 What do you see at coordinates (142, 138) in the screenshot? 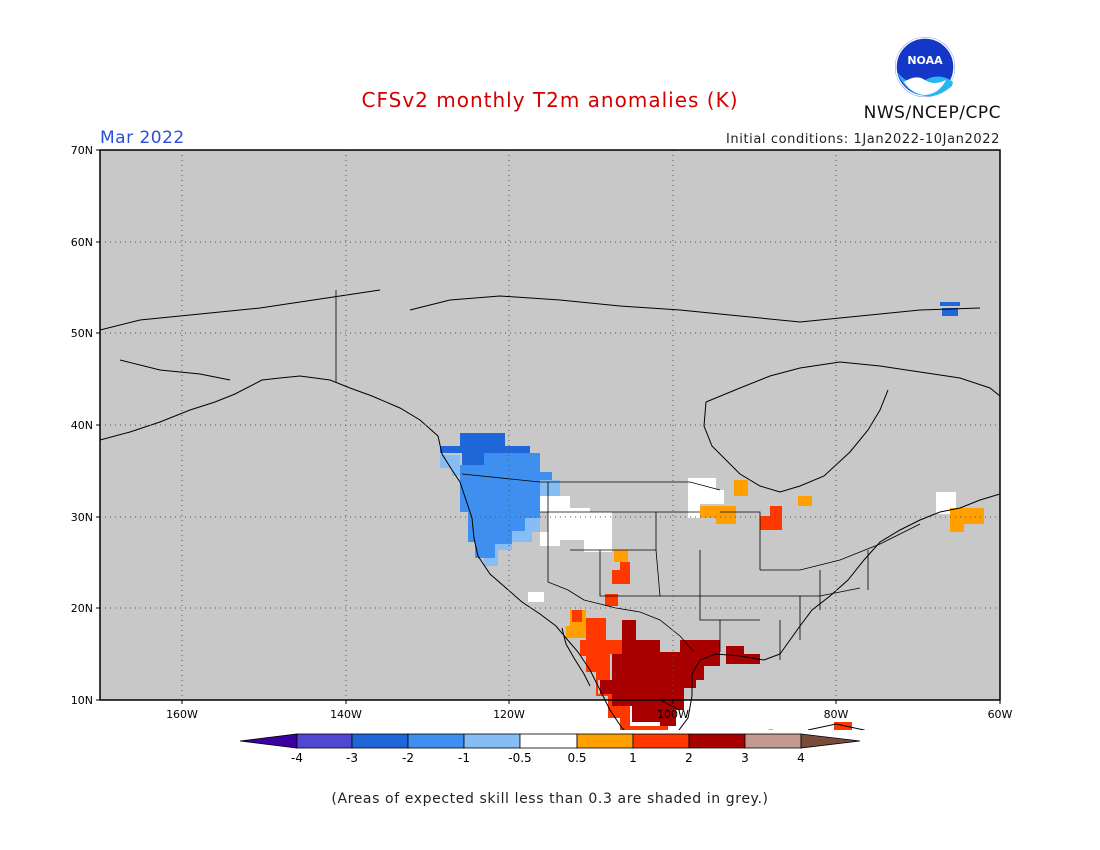
I see `forecast-month: Mar 2022` at bounding box center [142, 138].